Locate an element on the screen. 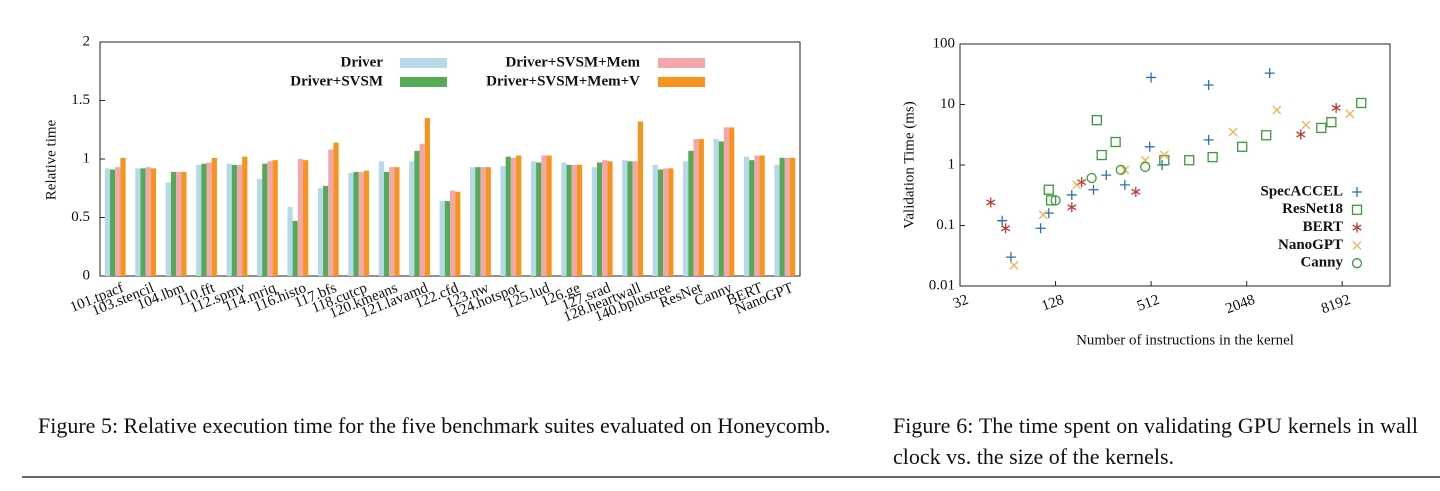  legend-label: ResNet18 is located at coordinates (1312, 209).